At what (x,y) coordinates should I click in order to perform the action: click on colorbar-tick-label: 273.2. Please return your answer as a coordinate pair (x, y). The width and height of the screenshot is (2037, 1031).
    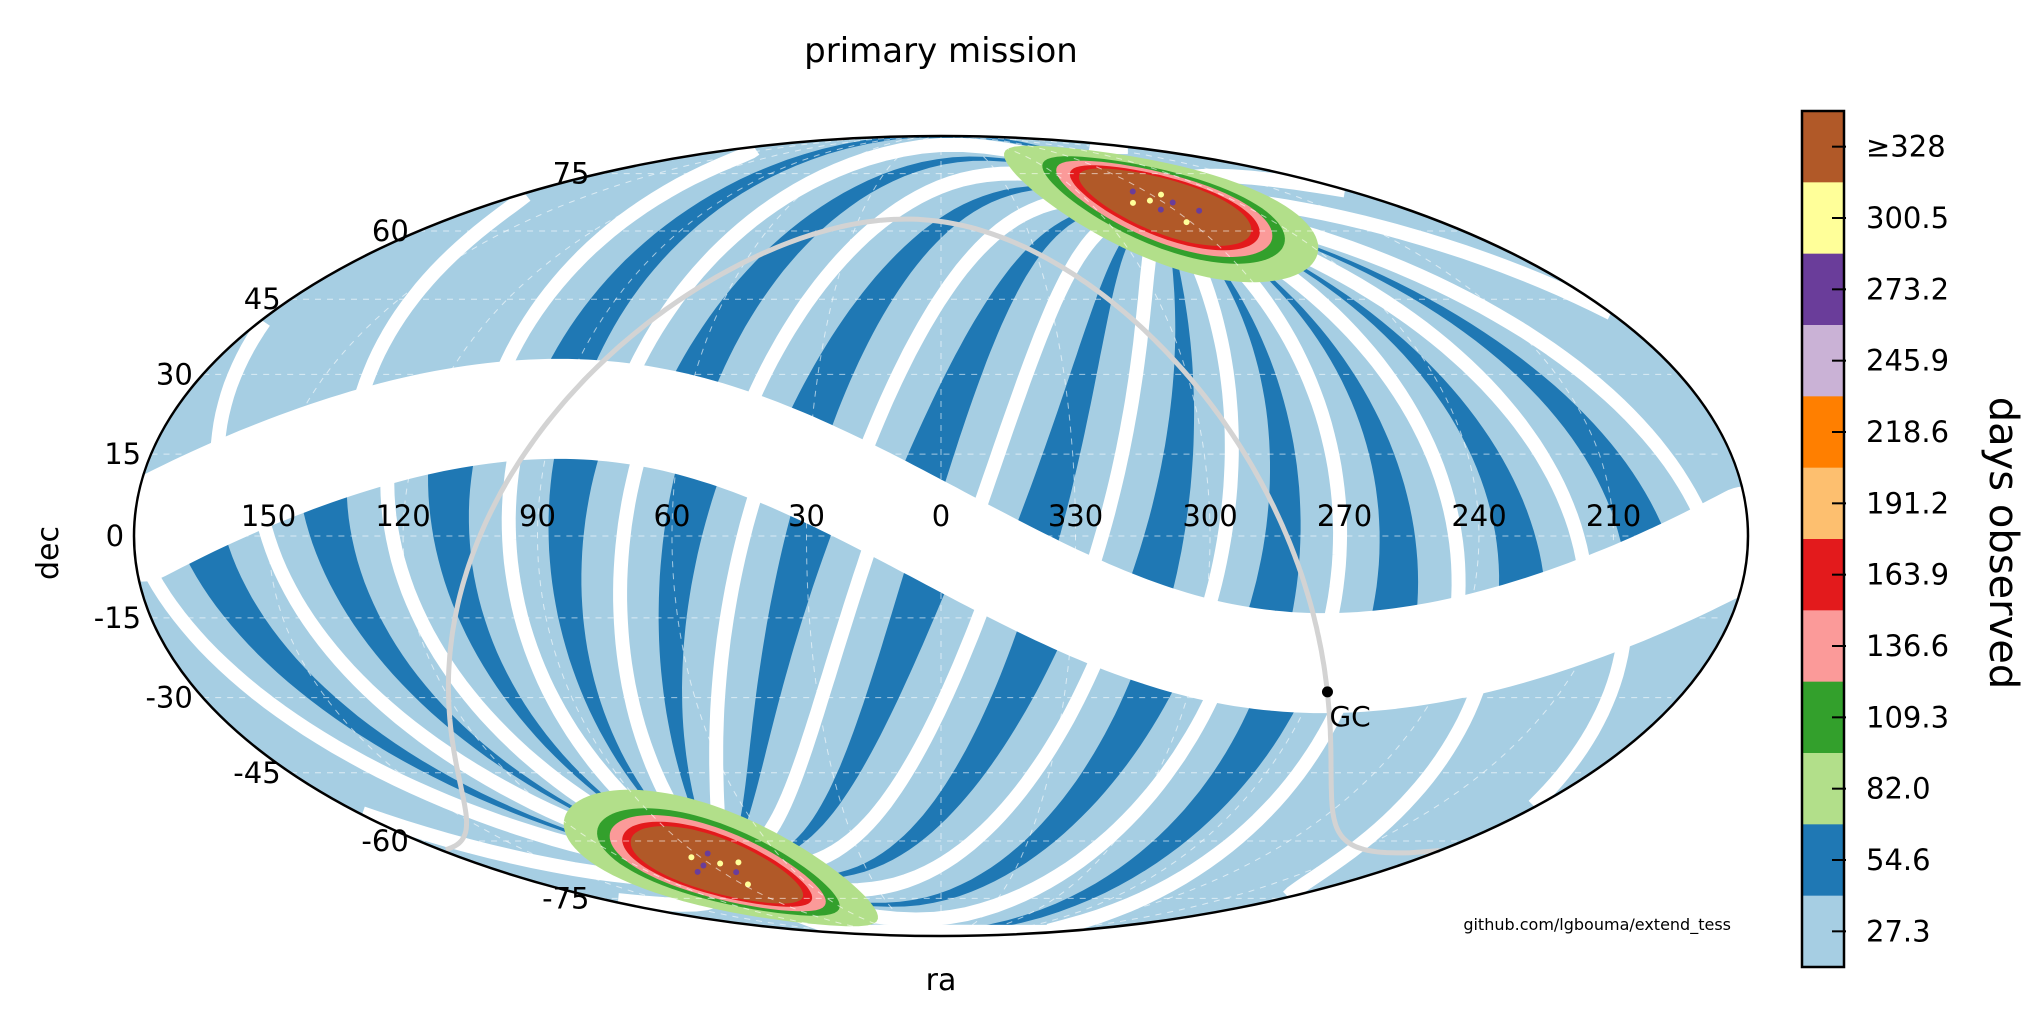
    Looking at the image, I should click on (1907, 289).